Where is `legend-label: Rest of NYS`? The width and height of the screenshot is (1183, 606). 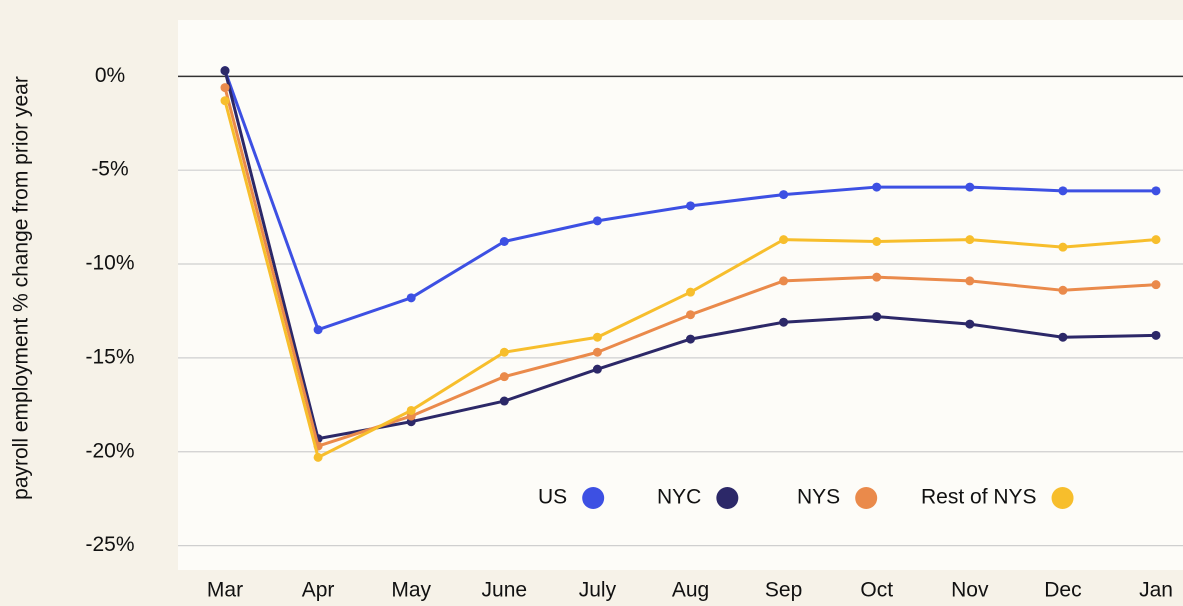 legend-label: Rest of NYS is located at coordinates (979, 497).